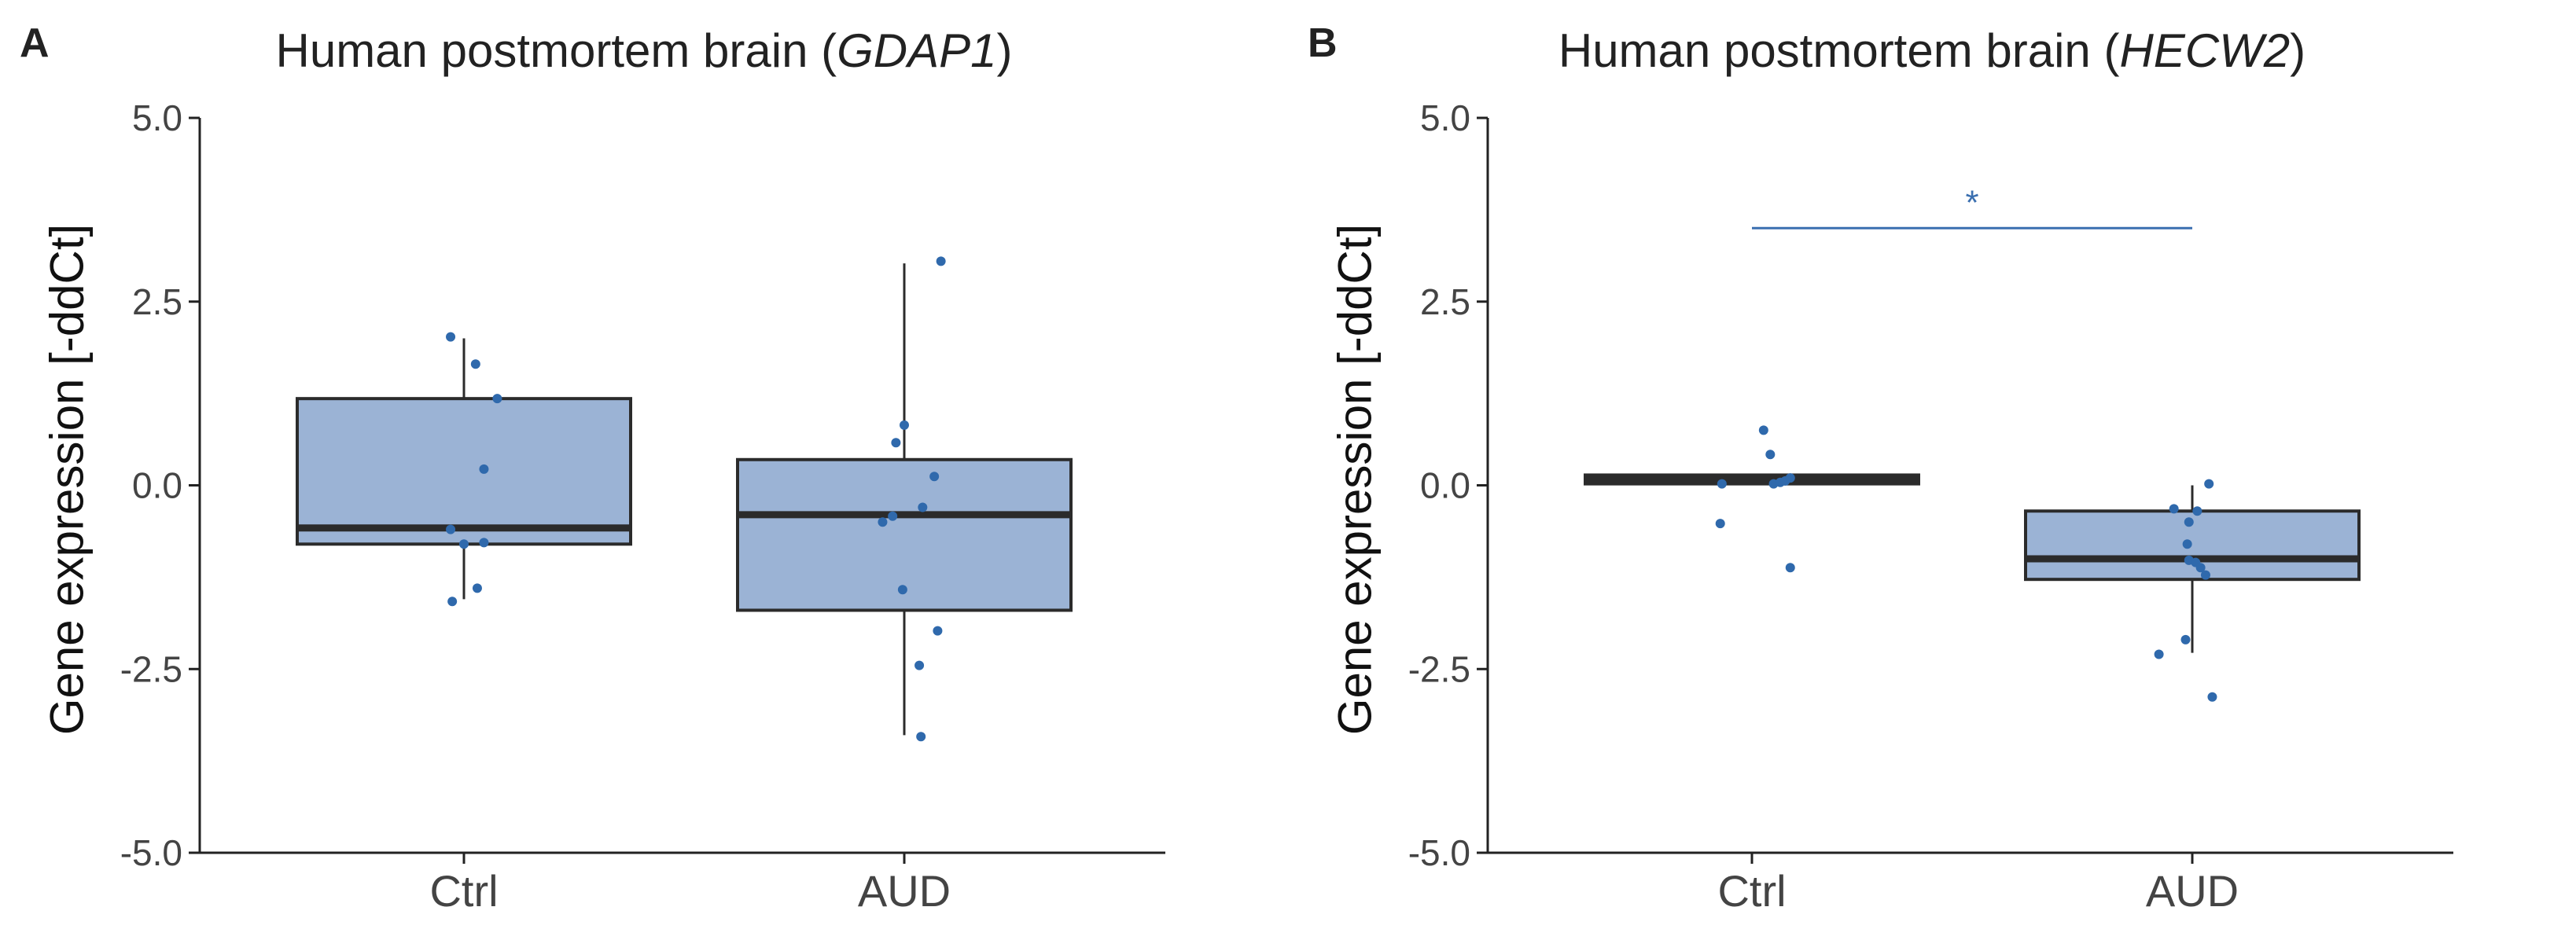  Describe the element at coordinates (35, 43) in the screenshot. I see `panel-label: A` at that location.